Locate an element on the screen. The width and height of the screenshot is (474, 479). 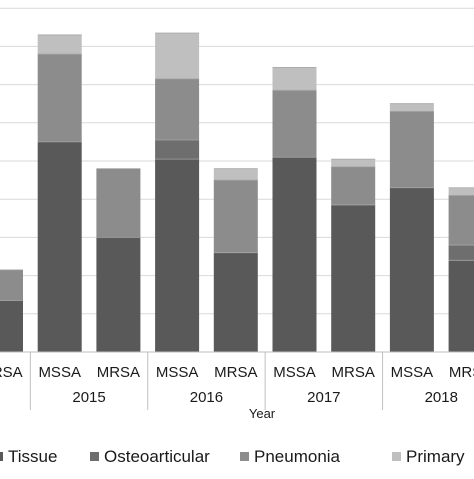
bar-3-osteoarticular is located at coordinates (177, 149).